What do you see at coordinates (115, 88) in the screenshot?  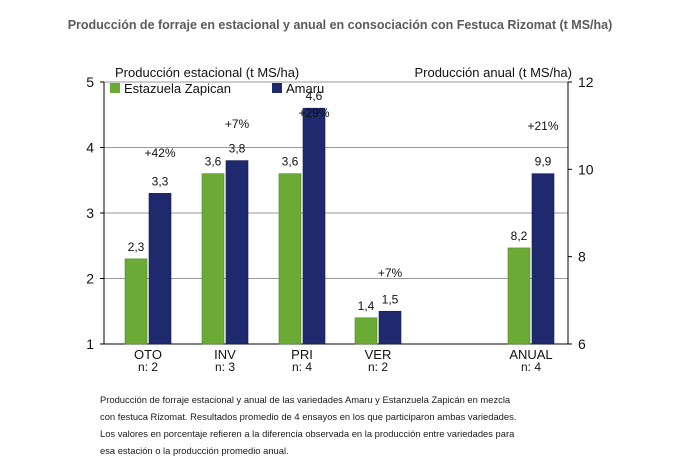 I see `legend-swatch-zapican` at bounding box center [115, 88].